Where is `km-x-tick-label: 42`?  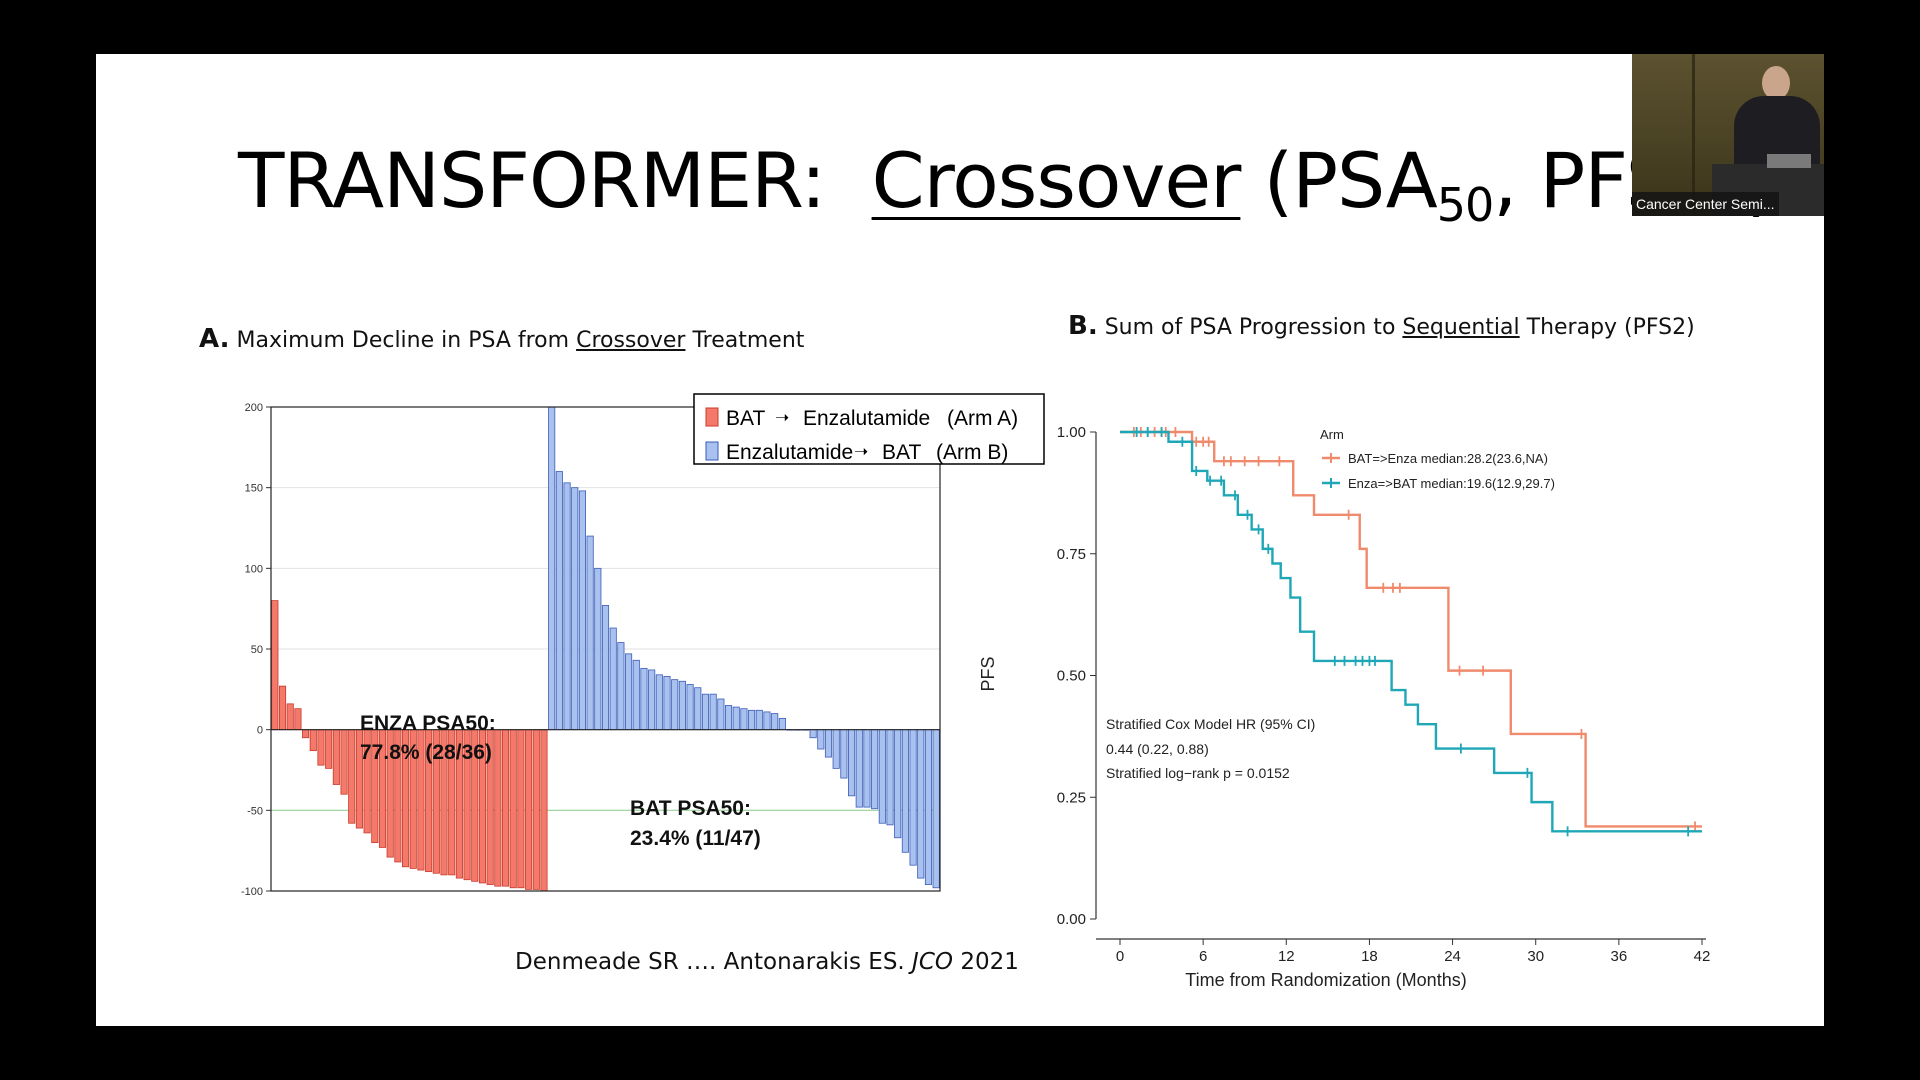 km-x-tick-label: 42 is located at coordinates (1702, 956).